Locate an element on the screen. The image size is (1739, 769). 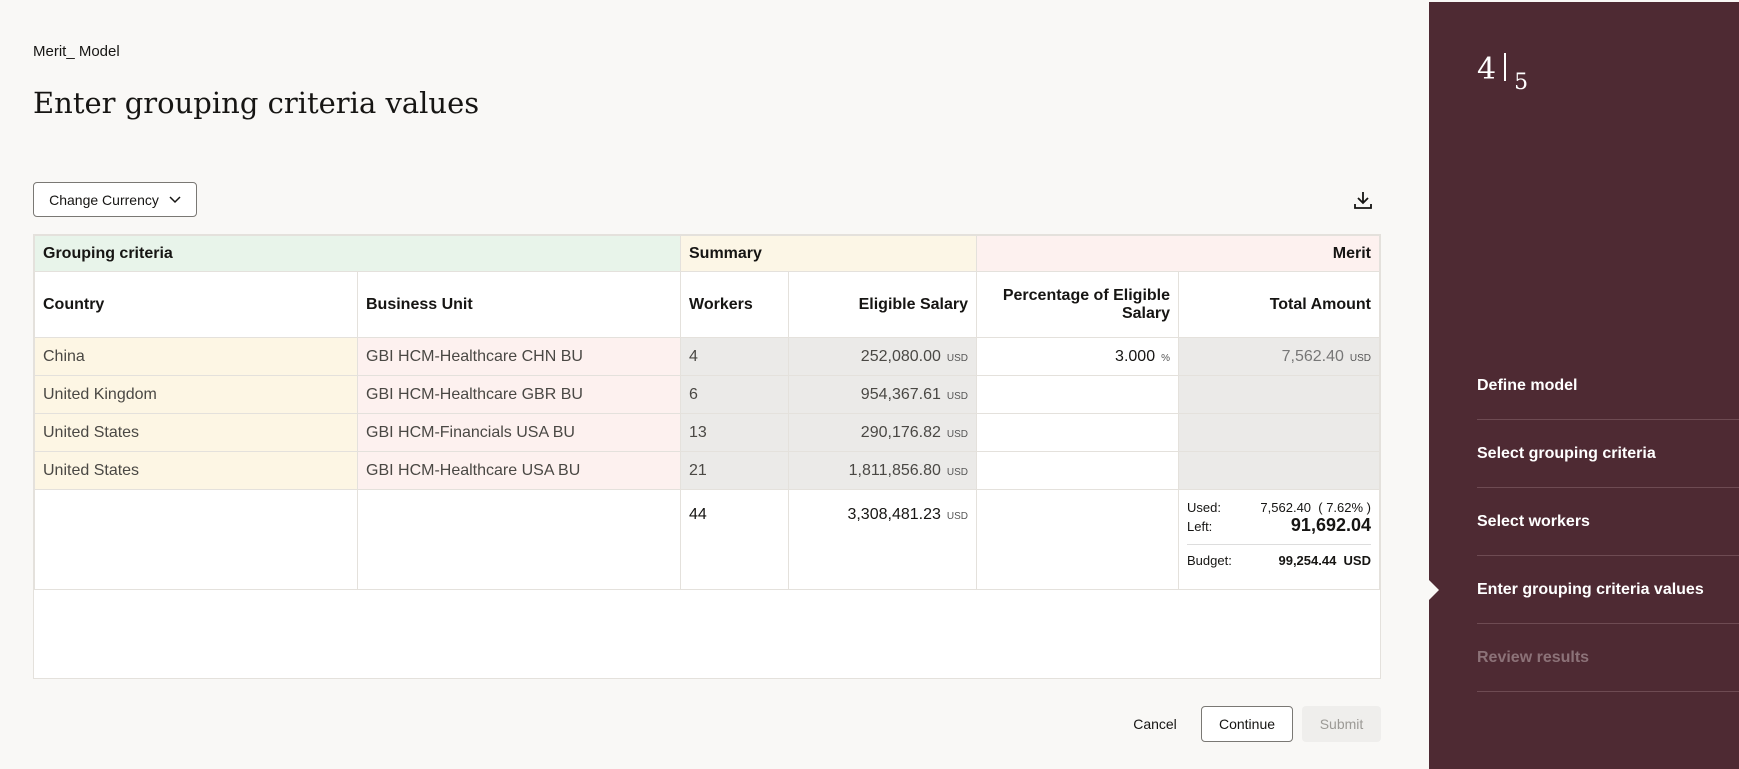
chevron-down-icon is located at coordinates (175, 199).